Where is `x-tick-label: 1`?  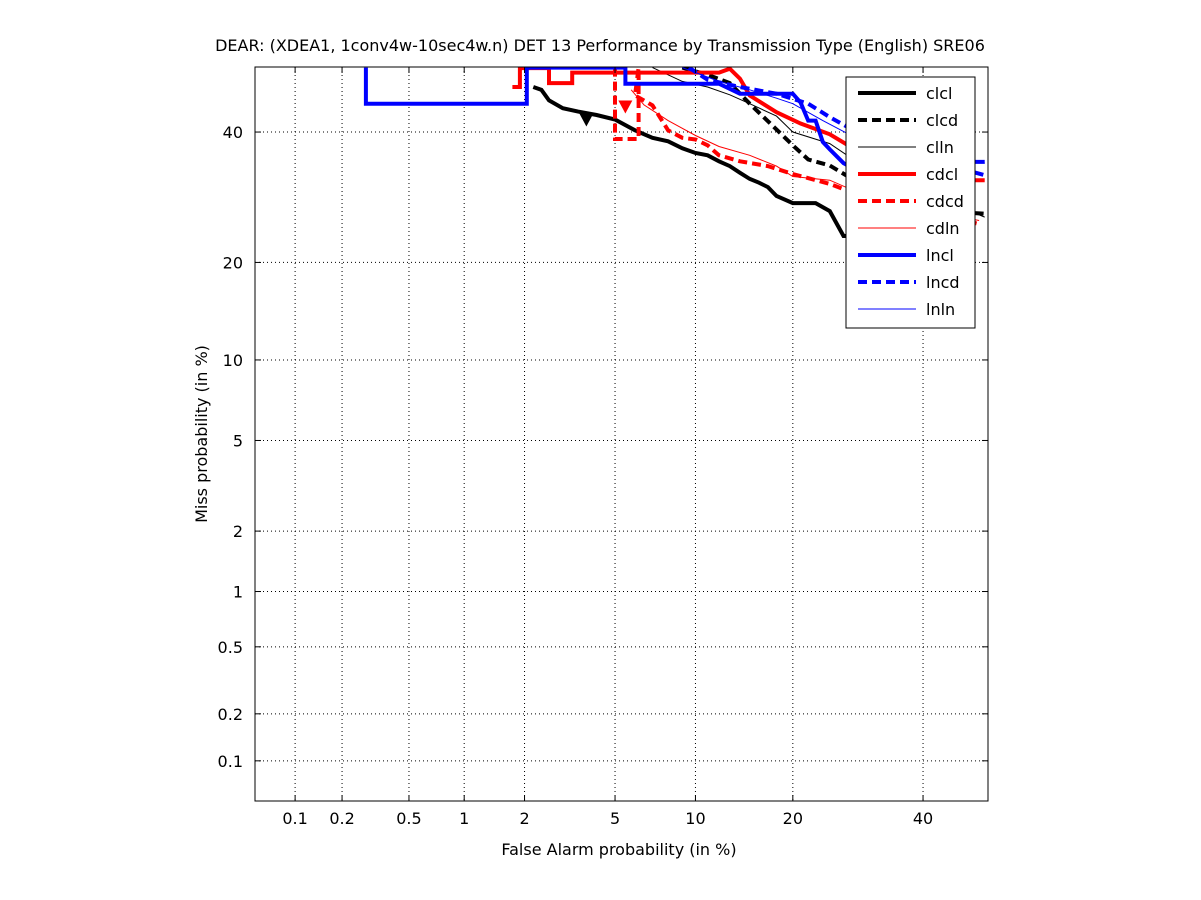
x-tick-label: 1 is located at coordinates (464, 818).